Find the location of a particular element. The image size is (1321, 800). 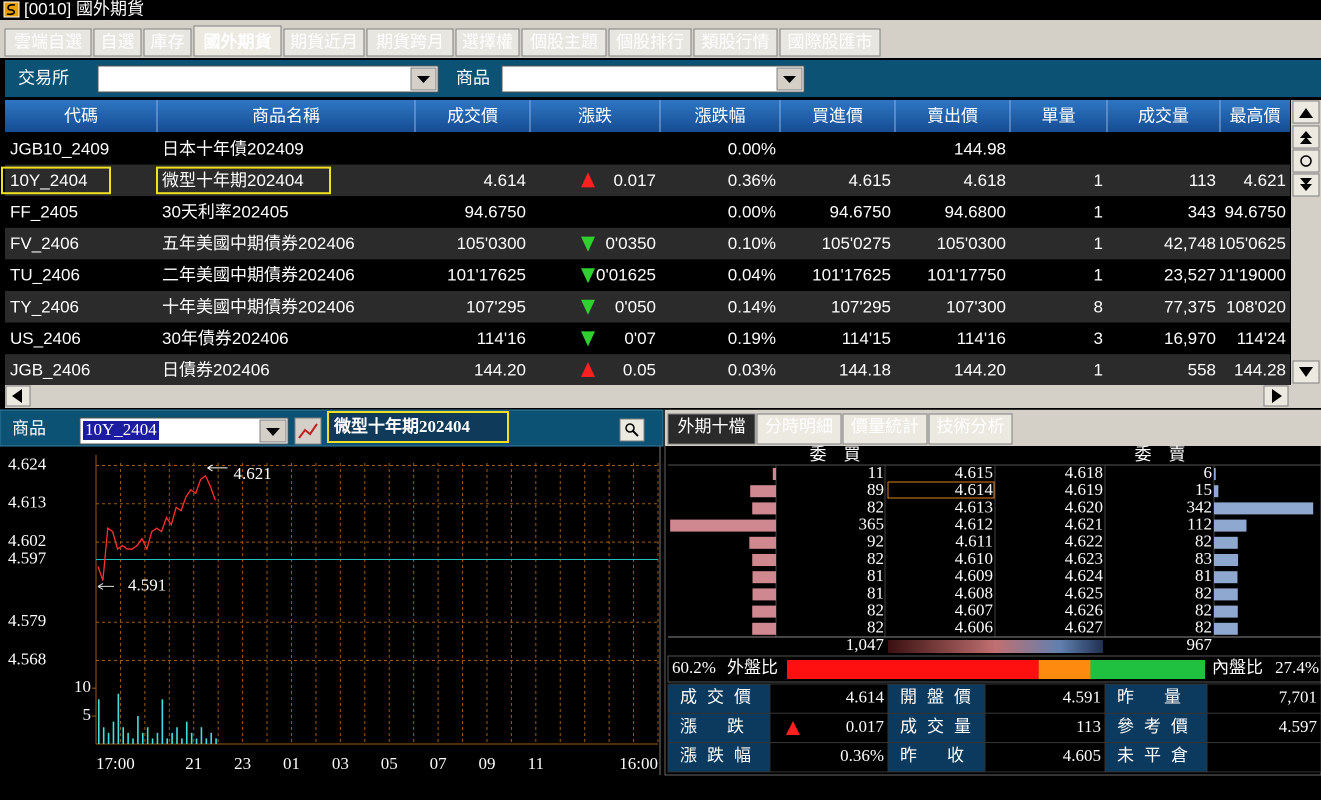

product-name: 日債券202406 is located at coordinates (216, 369).